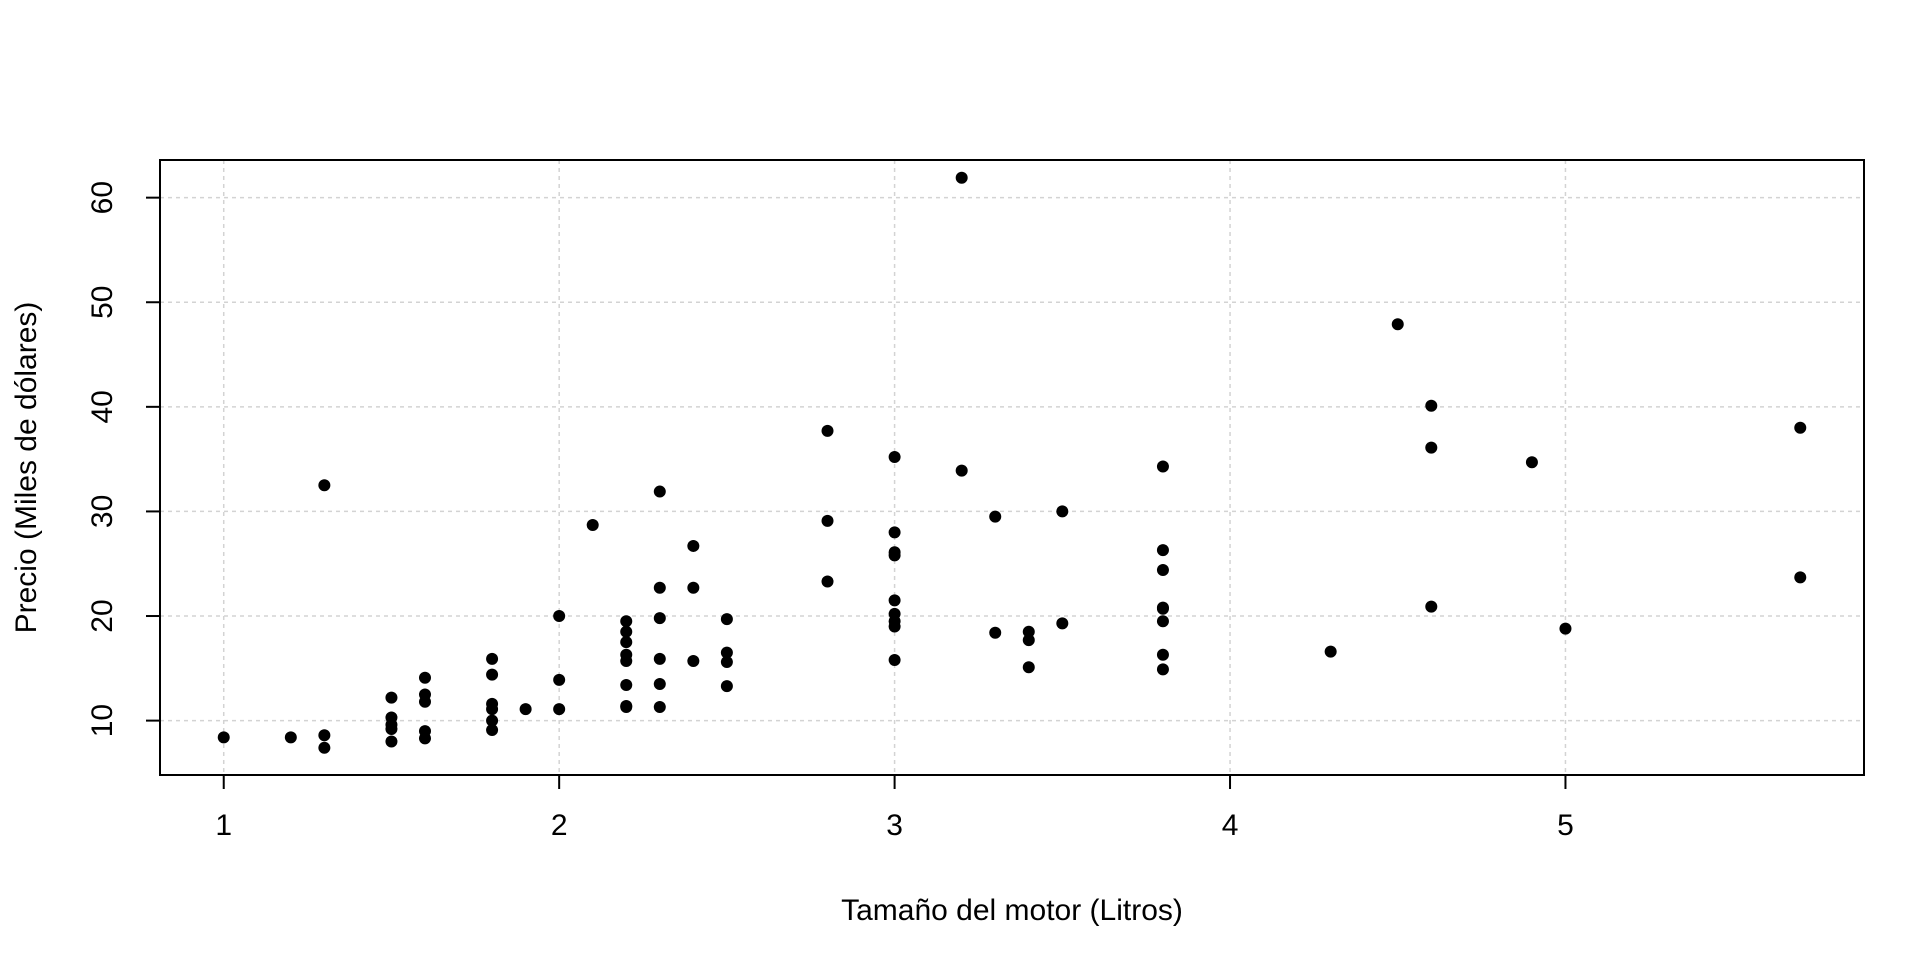 This screenshot has width=1920, height=960. Describe the element at coordinates (102, 615) in the screenshot. I see `y-tick-label: 20` at that location.